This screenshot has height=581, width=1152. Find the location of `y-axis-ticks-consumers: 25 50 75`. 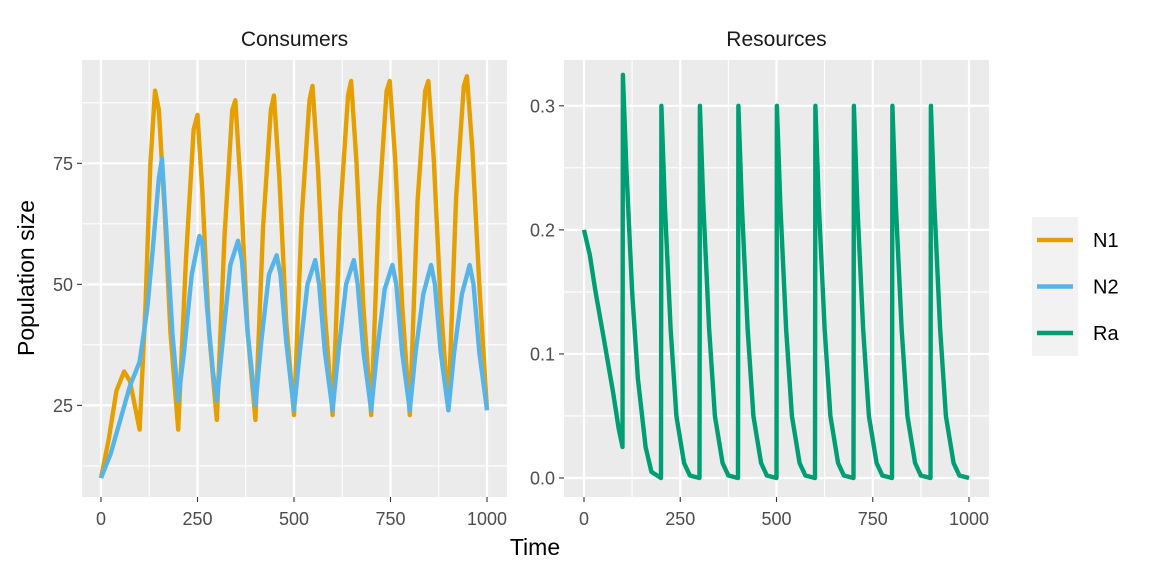

y-axis-ticks-consumers: 25 50 75 is located at coordinates (67, 285).